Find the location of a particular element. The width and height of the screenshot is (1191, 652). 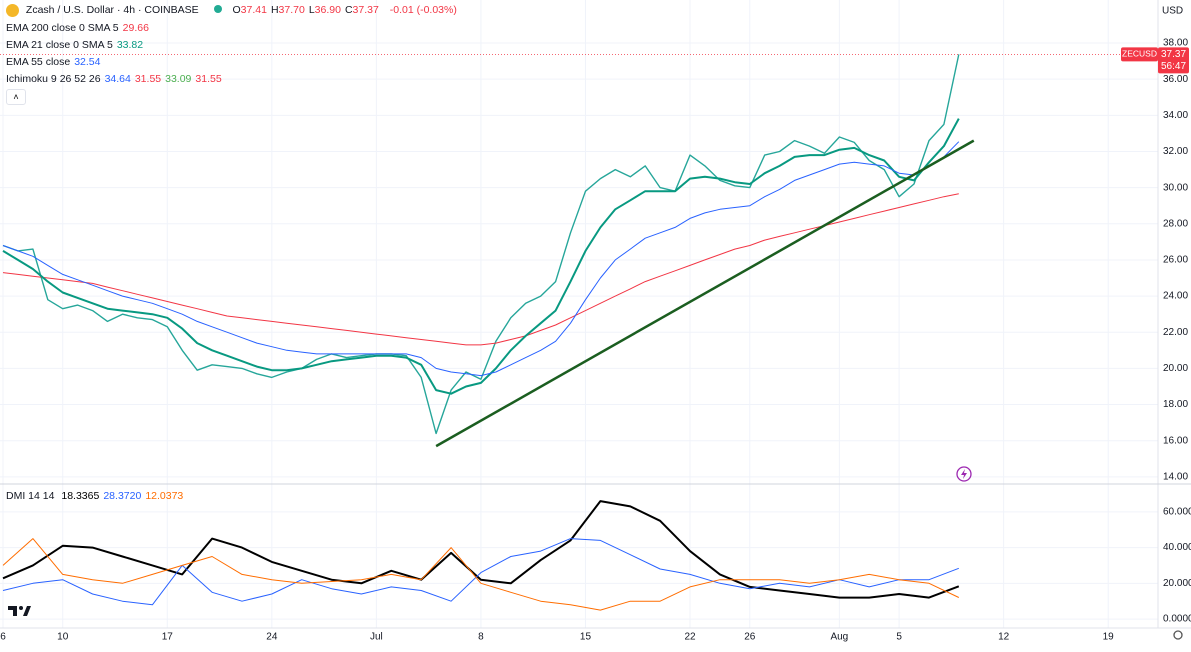

ohlc-key: O is located at coordinates (236, 10).